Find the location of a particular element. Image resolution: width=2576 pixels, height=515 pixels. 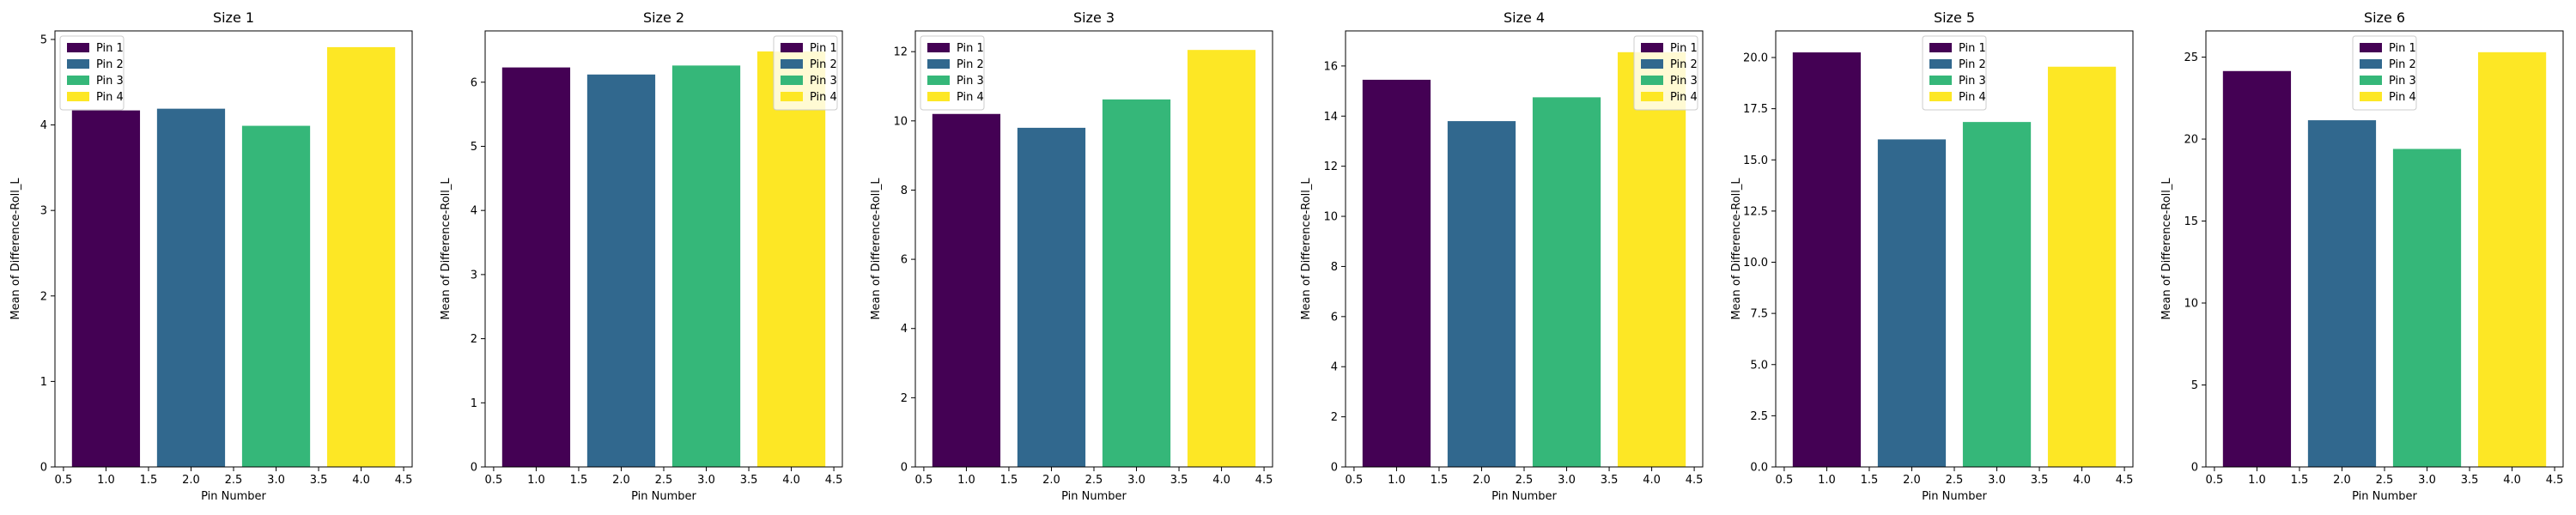

y-tick-label: 25 is located at coordinates (2191, 58).